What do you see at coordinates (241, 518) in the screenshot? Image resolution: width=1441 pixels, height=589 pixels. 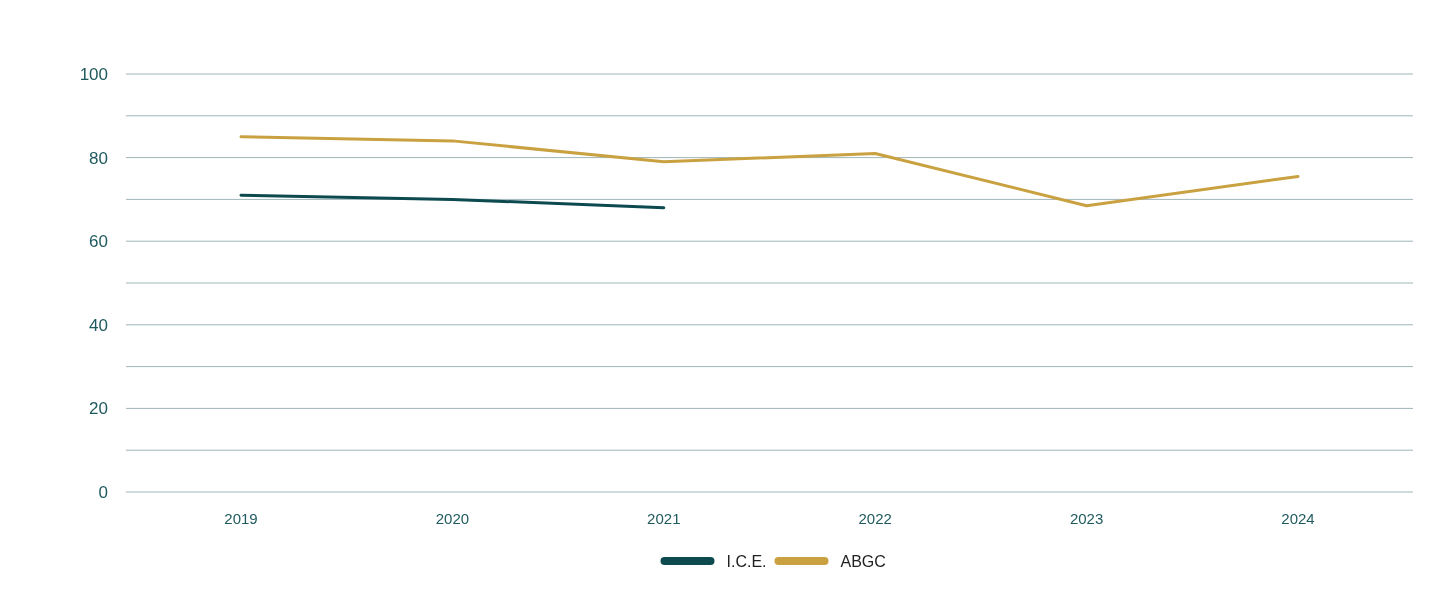 I see `x-tick-label: 2019` at bounding box center [241, 518].